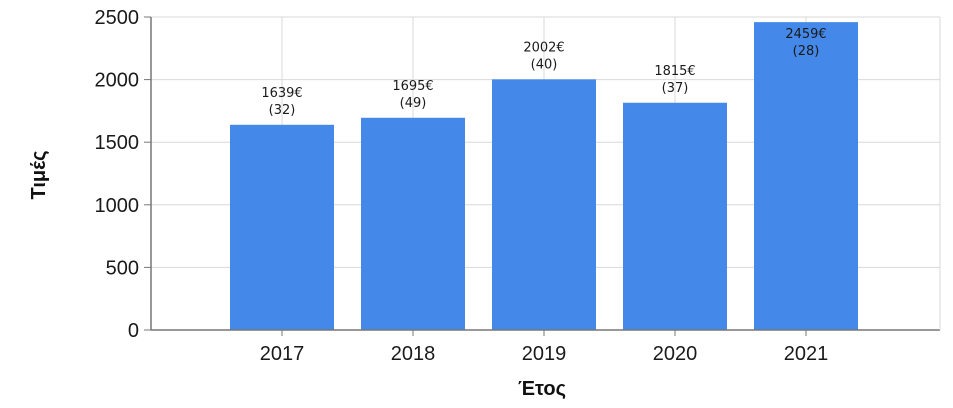 Image resolution: width=953 pixels, height=408 pixels. I want to click on x-tick-label: 2019, so click(544, 354).